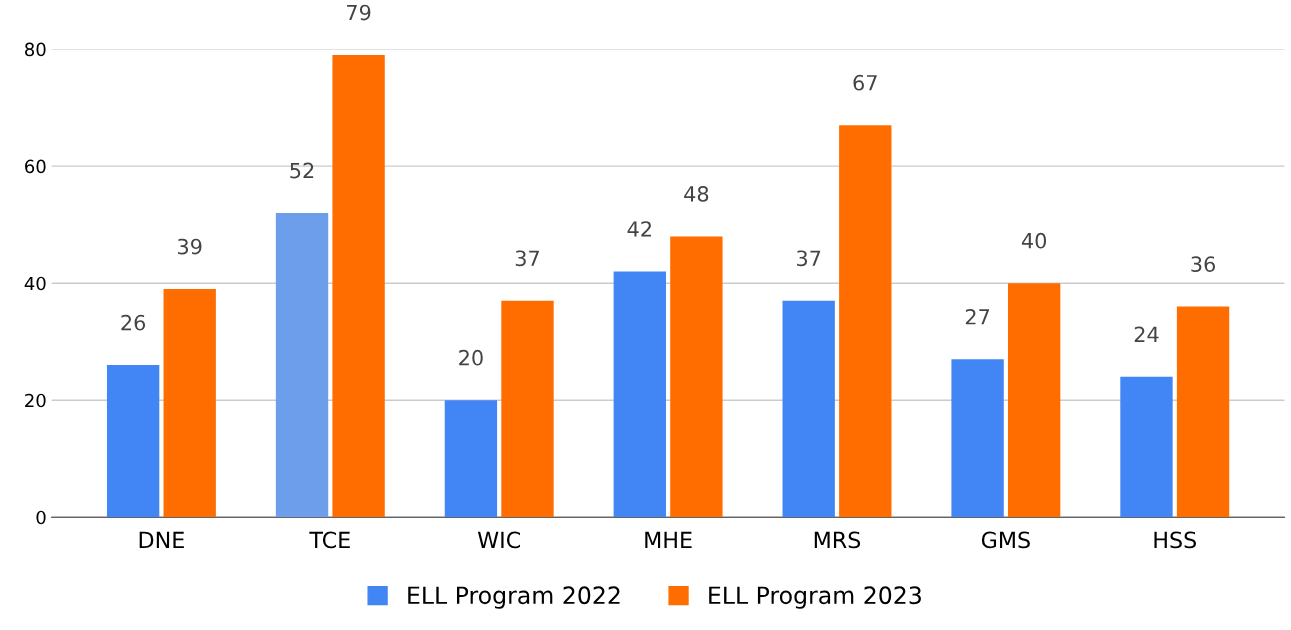 The image size is (1291, 630). I want to click on data-label: 36, so click(1203, 264).